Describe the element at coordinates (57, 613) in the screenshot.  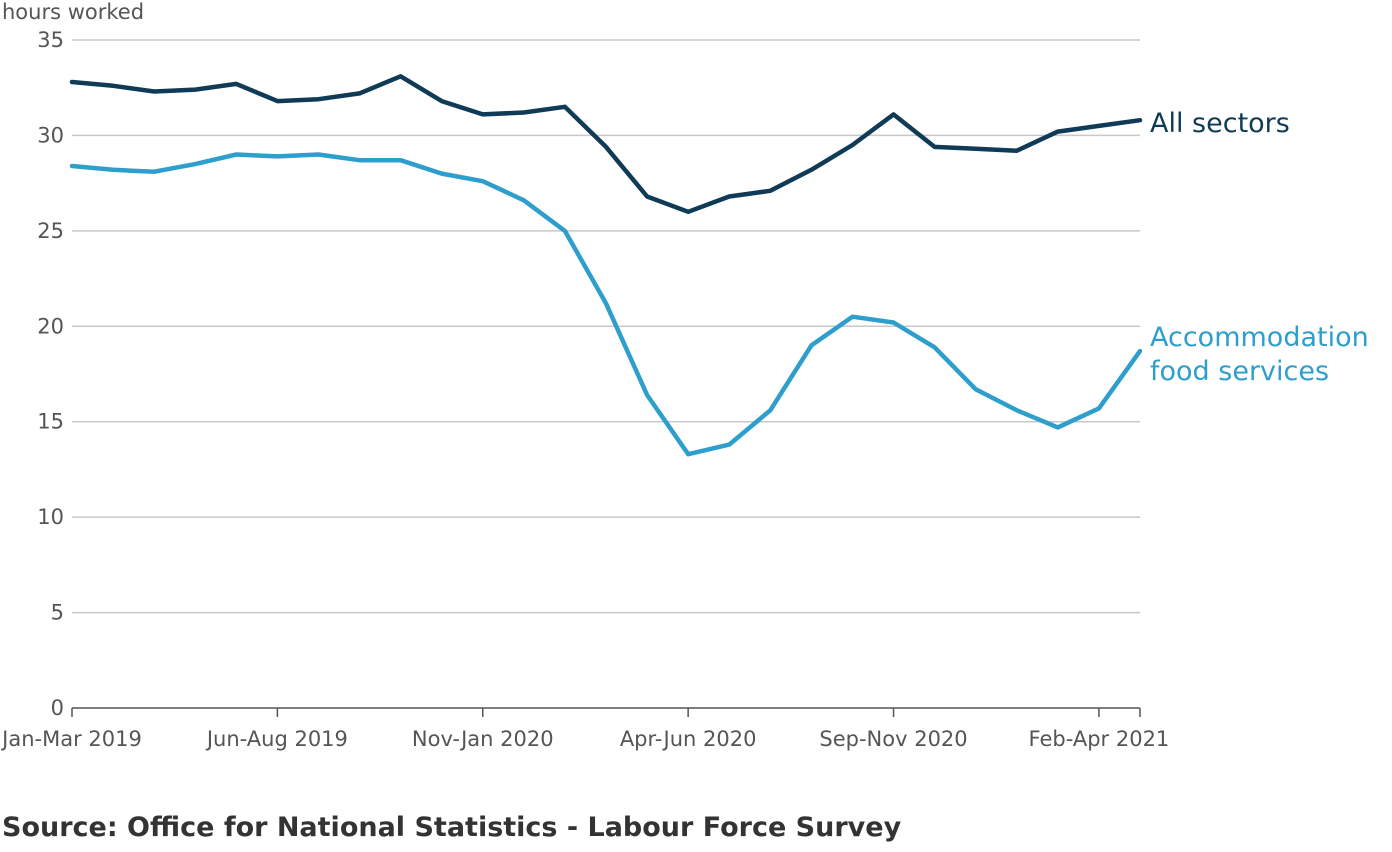
I see `y-tick-label: 5` at that location.